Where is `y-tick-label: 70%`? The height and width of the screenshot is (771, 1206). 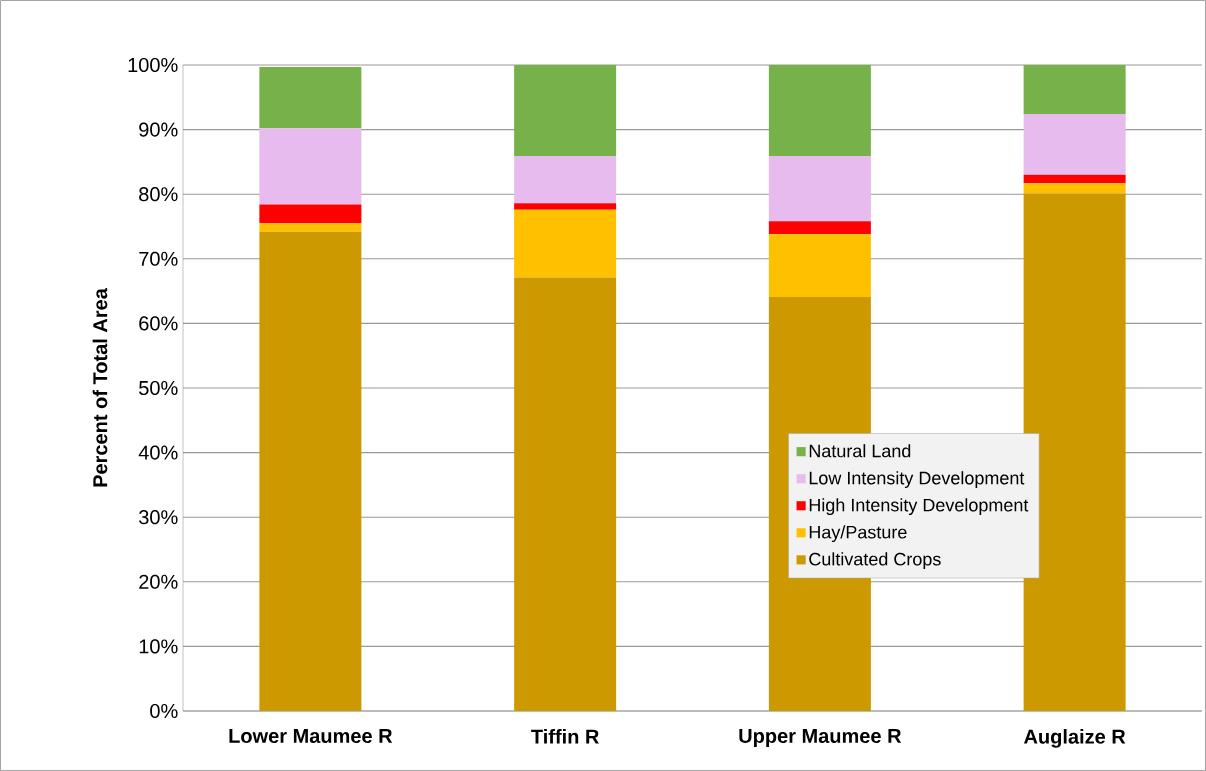
y-tick-label: 70% is located at coordinates (158, 258).